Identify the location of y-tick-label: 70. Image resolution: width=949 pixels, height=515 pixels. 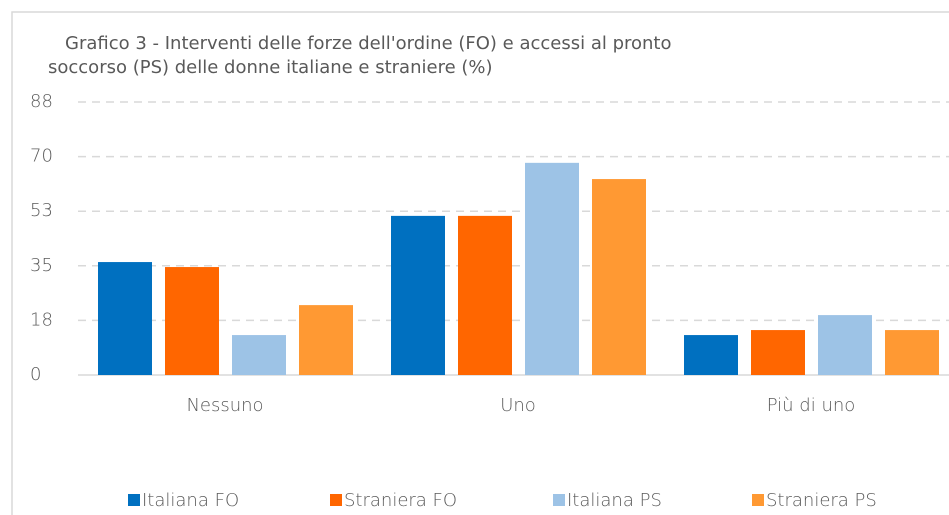
(41, 156).